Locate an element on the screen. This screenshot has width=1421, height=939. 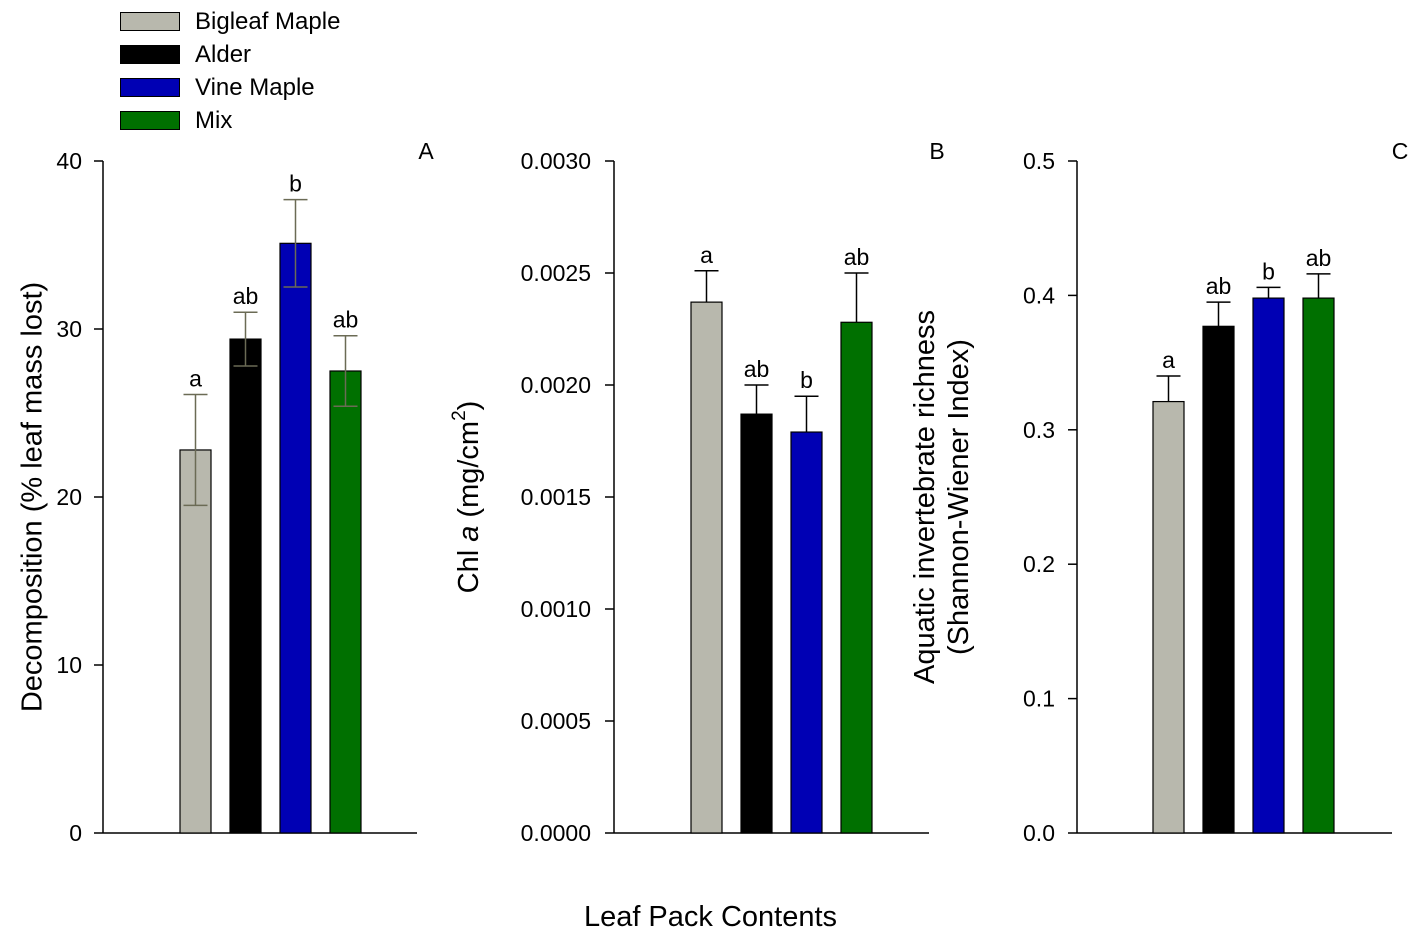
panel-a-y-tick-label: 10 is located at coordinates (69, 665).